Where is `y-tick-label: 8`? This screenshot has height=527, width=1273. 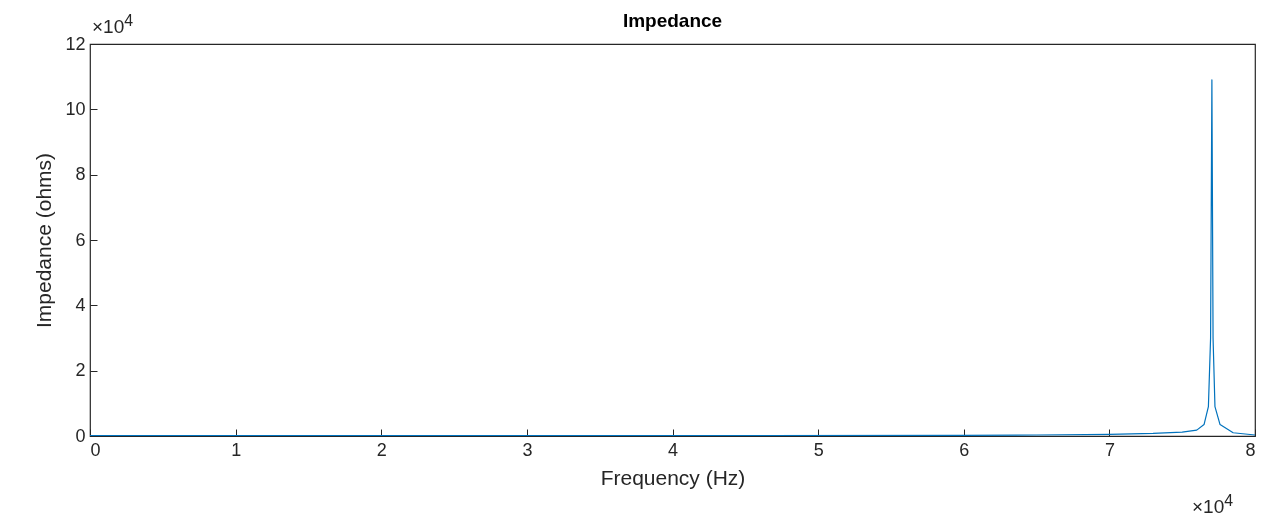
y-tick-label: 8 is located at coordinates (80, 174).